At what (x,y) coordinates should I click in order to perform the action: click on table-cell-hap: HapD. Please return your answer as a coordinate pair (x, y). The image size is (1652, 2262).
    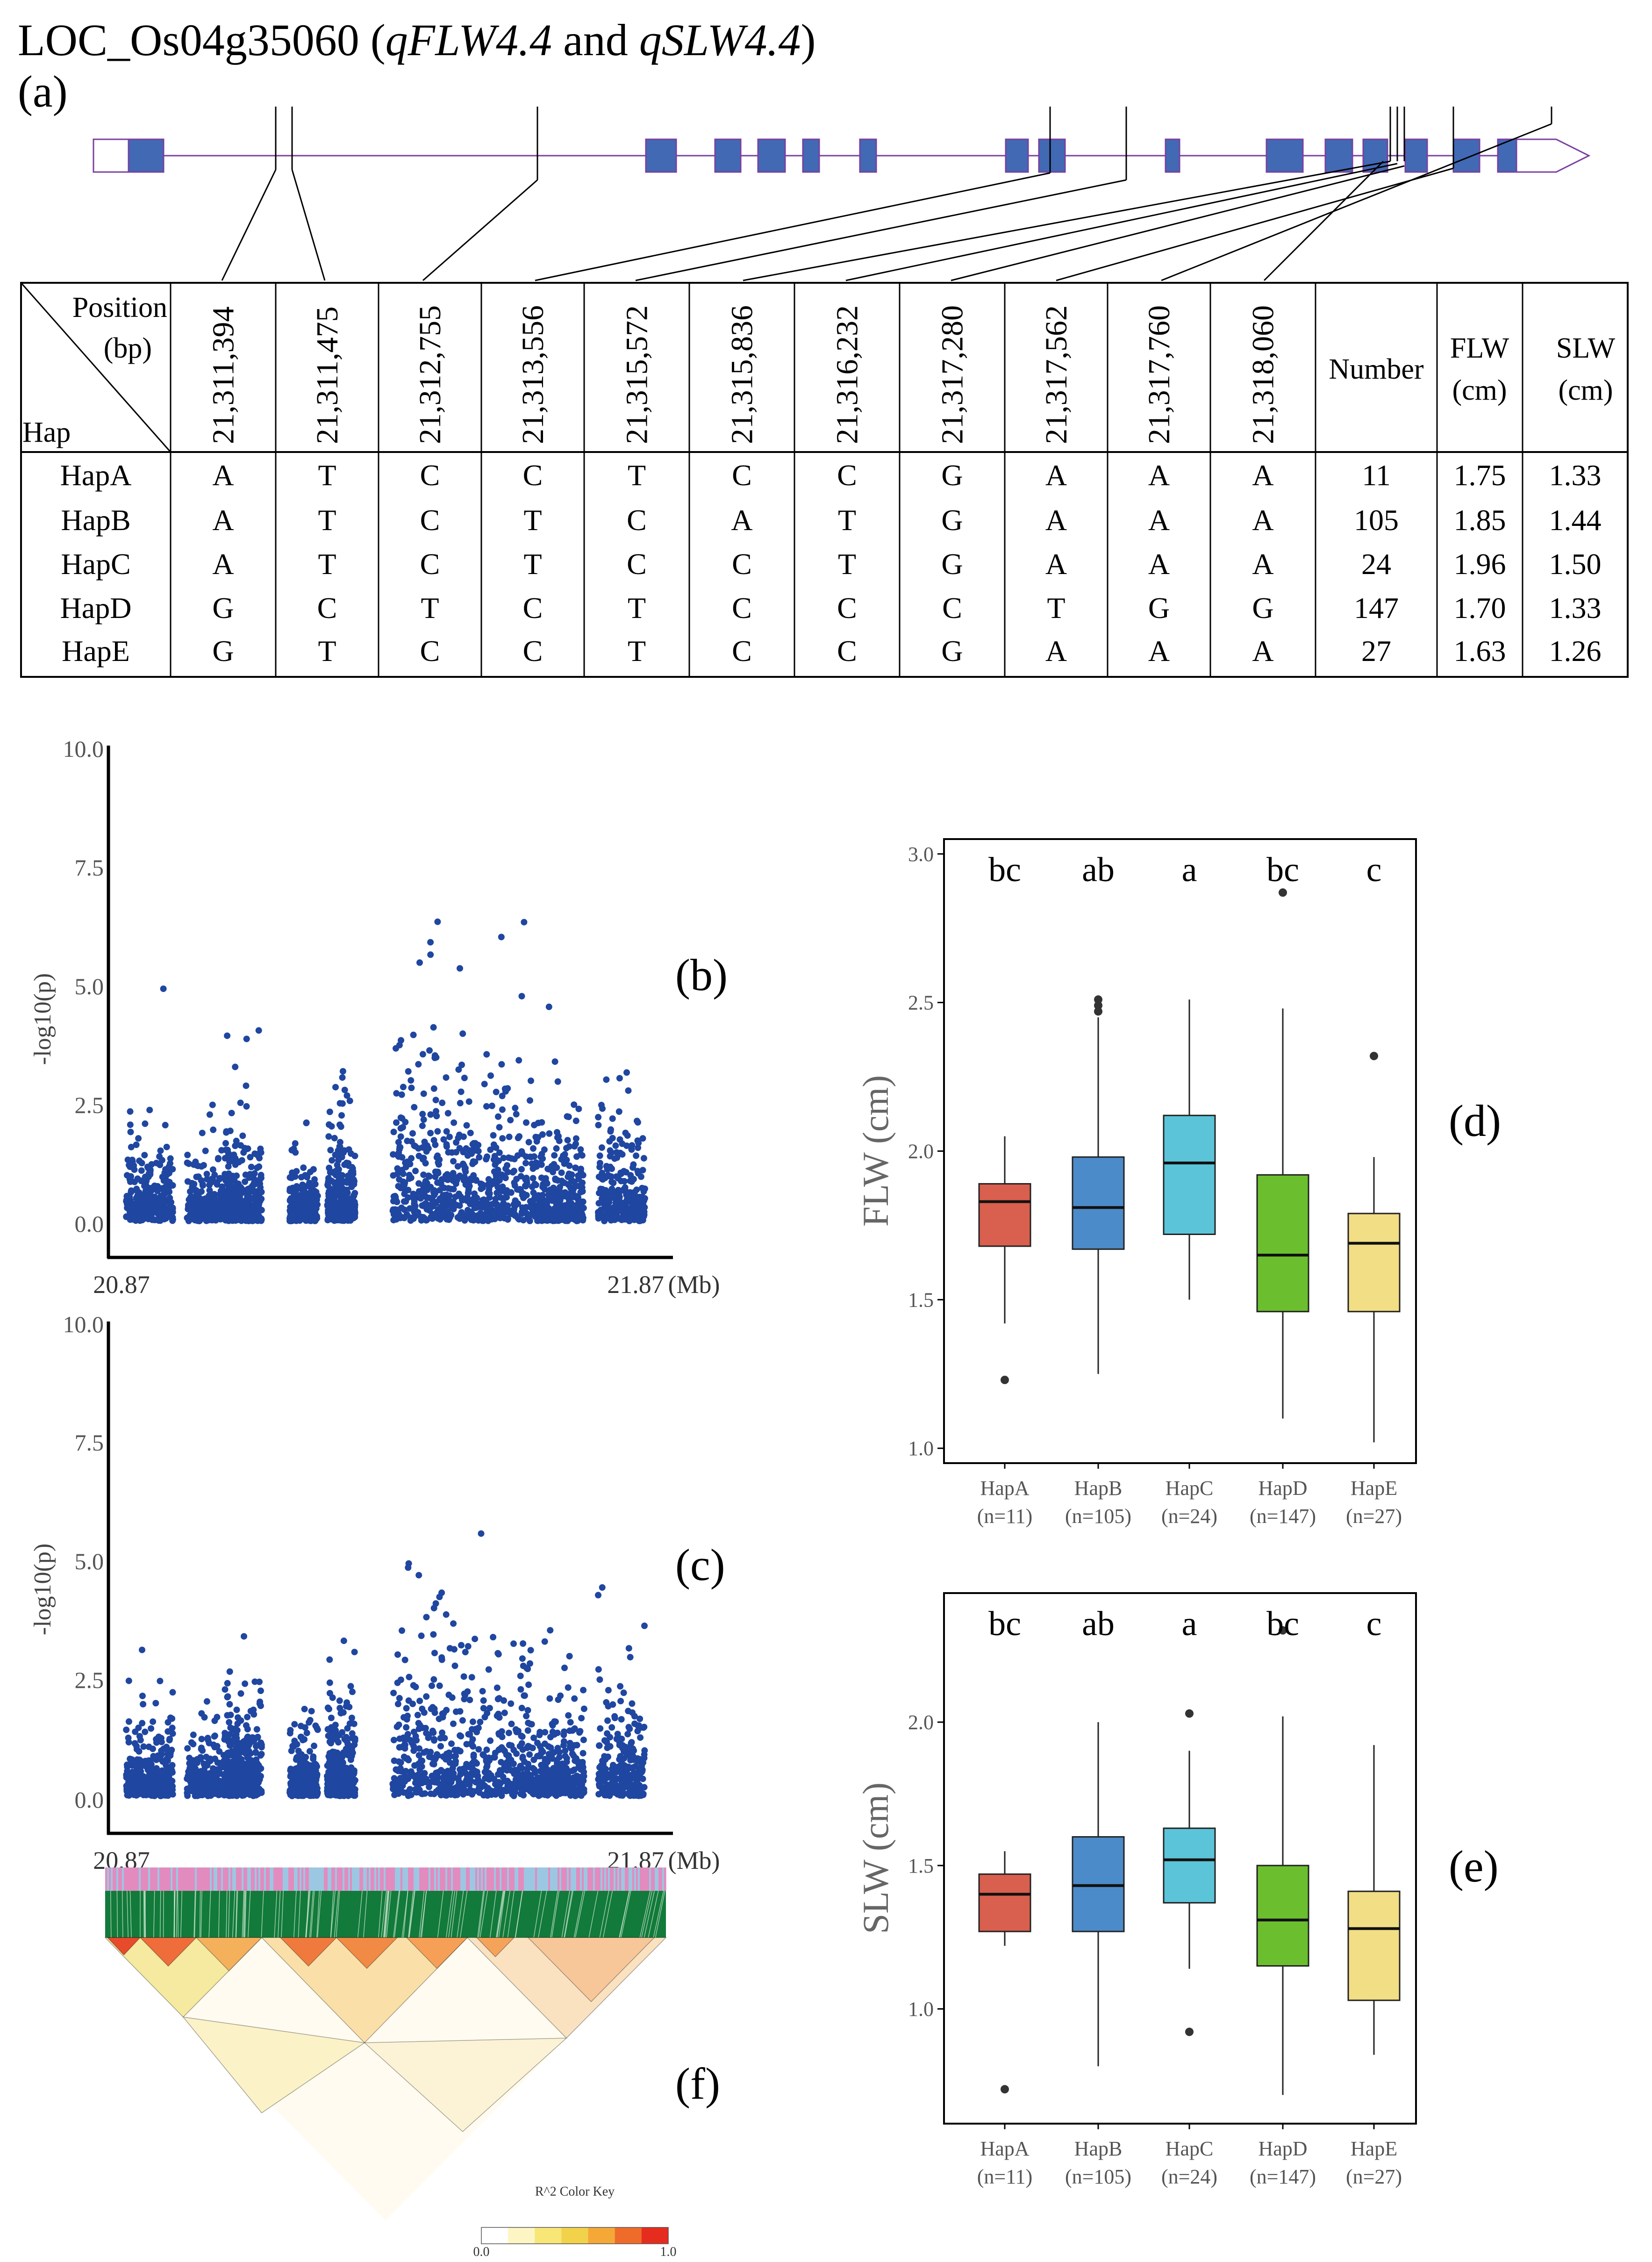
    Looking at the image, I should click on (96, 608).